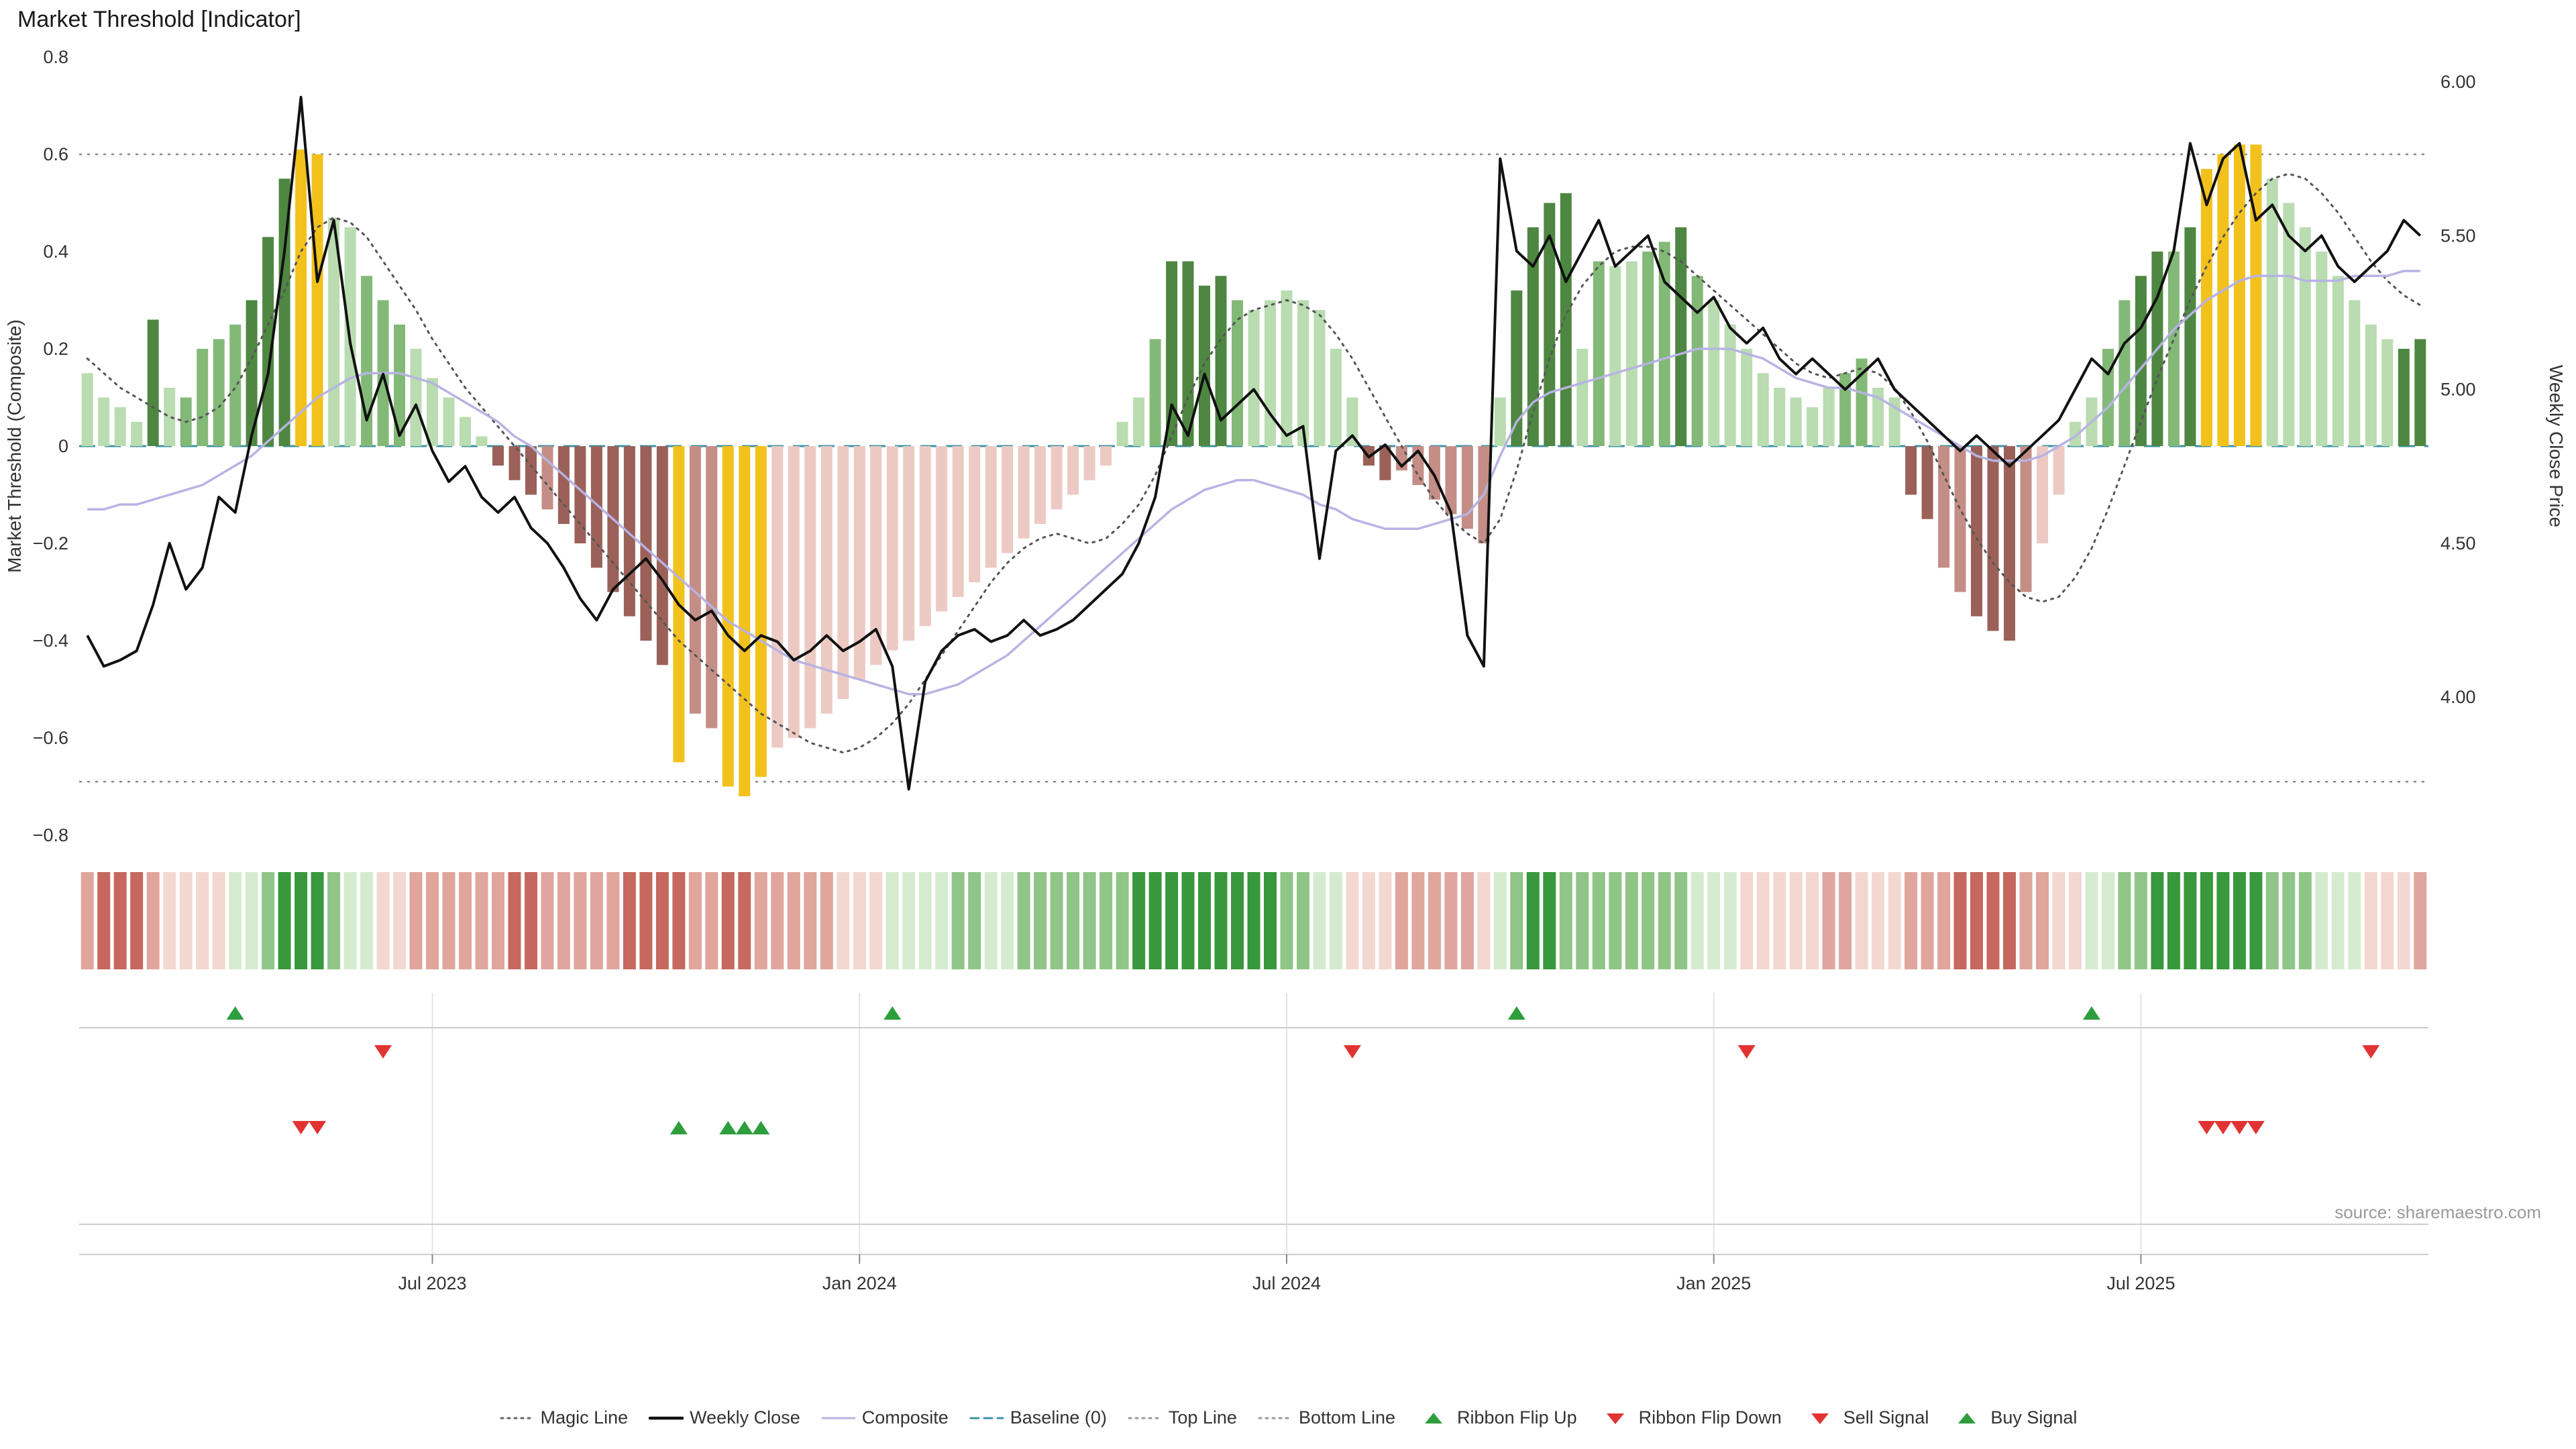 The width and height of the screenshot is (2576, 1449). I want to click on left-axis-tick: 0.4, so click(55, 251).